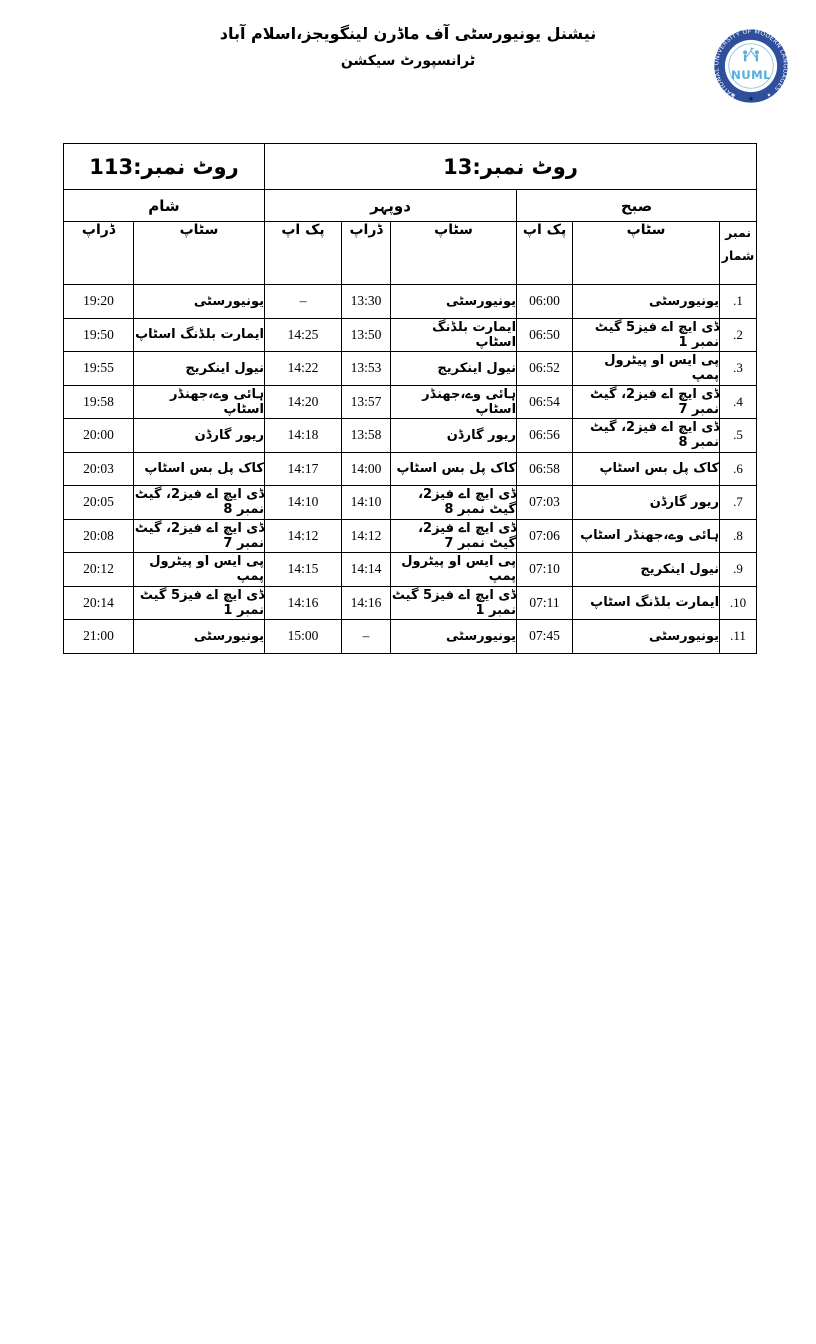  Describe the element at coordinates (646, 569) in the screenshot. I see `morning-stop-cell: نیول اینکریج` at that location.